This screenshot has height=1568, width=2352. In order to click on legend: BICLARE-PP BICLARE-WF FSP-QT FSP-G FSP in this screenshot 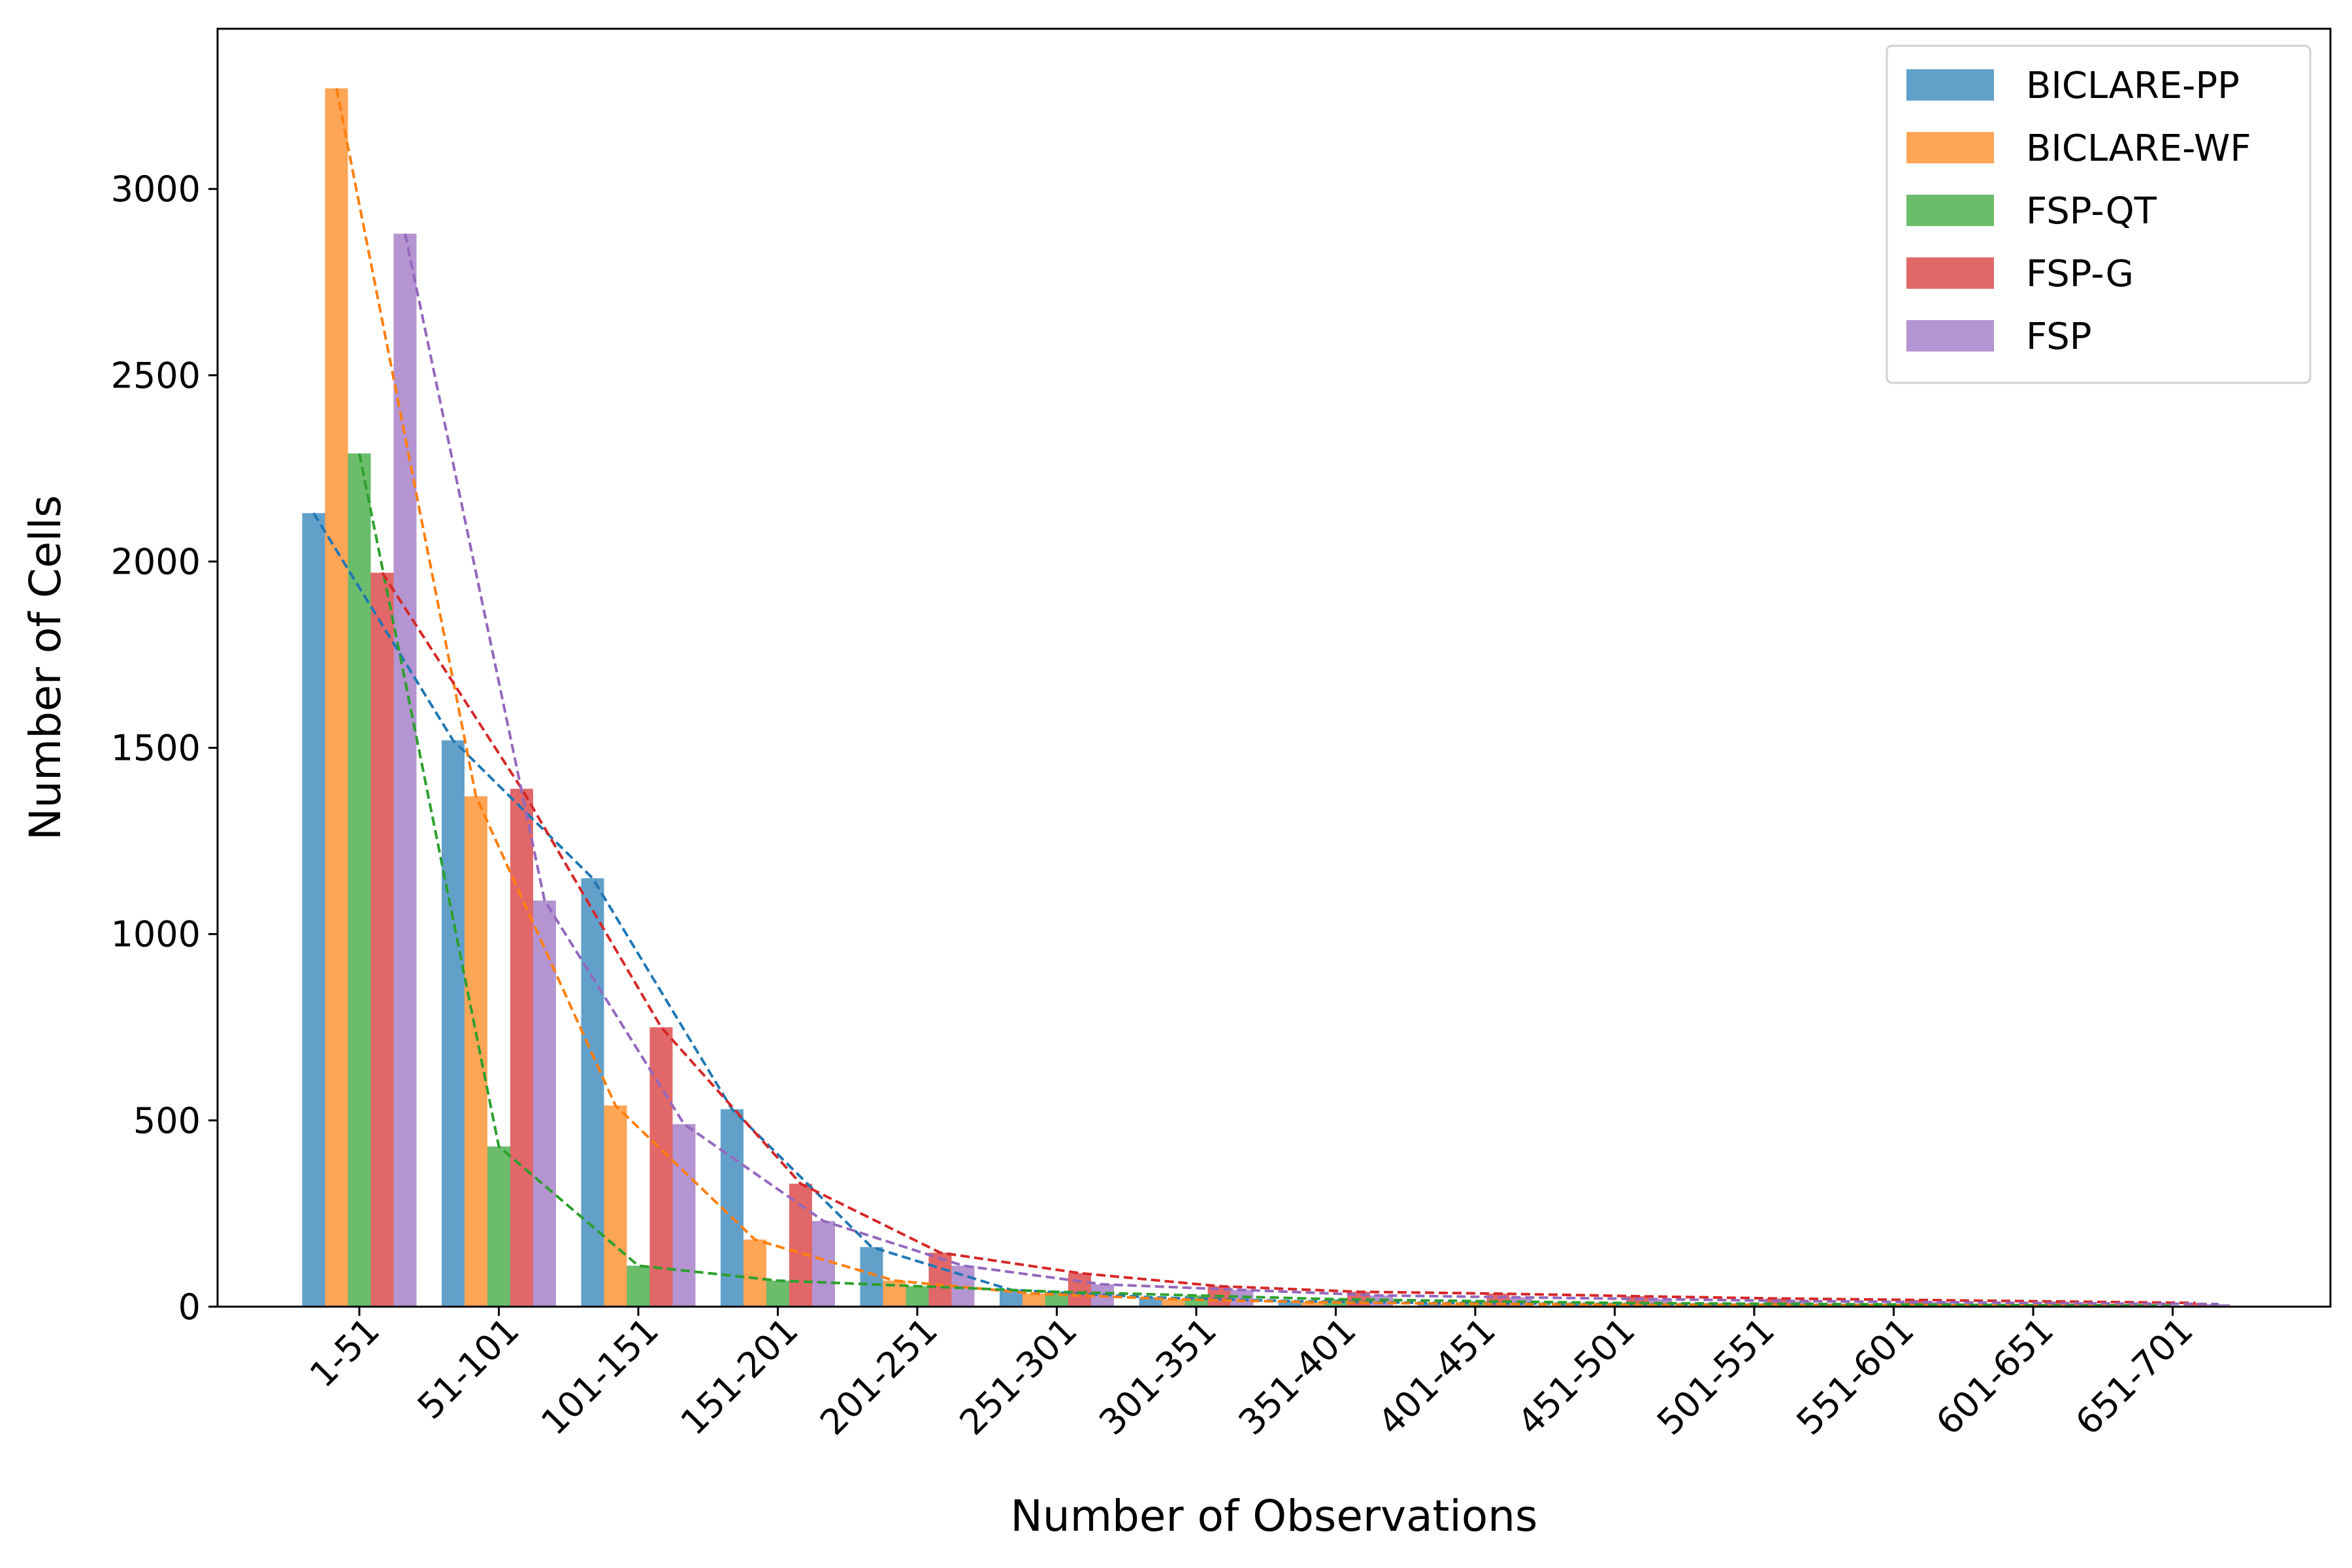, I will do `click(2098, 214)`.